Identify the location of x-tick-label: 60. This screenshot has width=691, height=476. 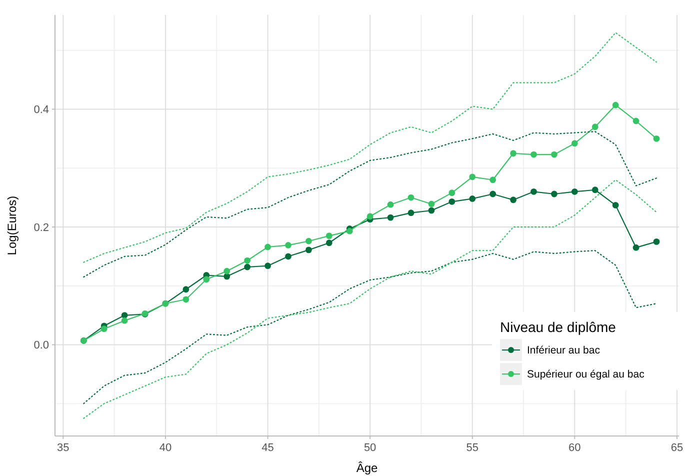
(574, 448).